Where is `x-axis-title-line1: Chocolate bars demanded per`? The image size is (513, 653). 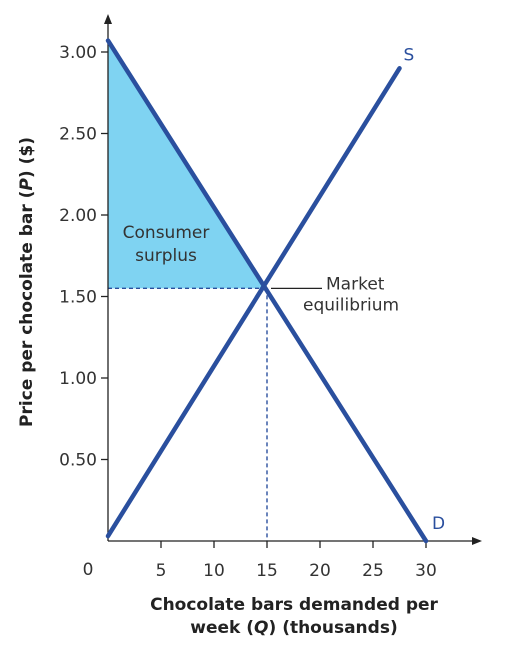 x-axis-title-line1: Chocolate bars demanded per is located at coordinates (294, 605).